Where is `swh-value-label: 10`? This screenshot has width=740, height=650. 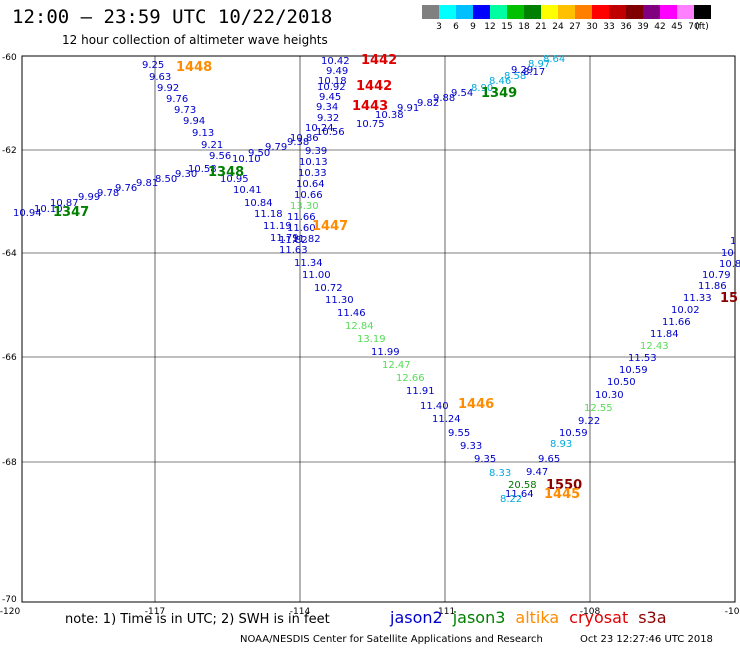
swh-value-label: 10 is located at coordinates (727, 253).